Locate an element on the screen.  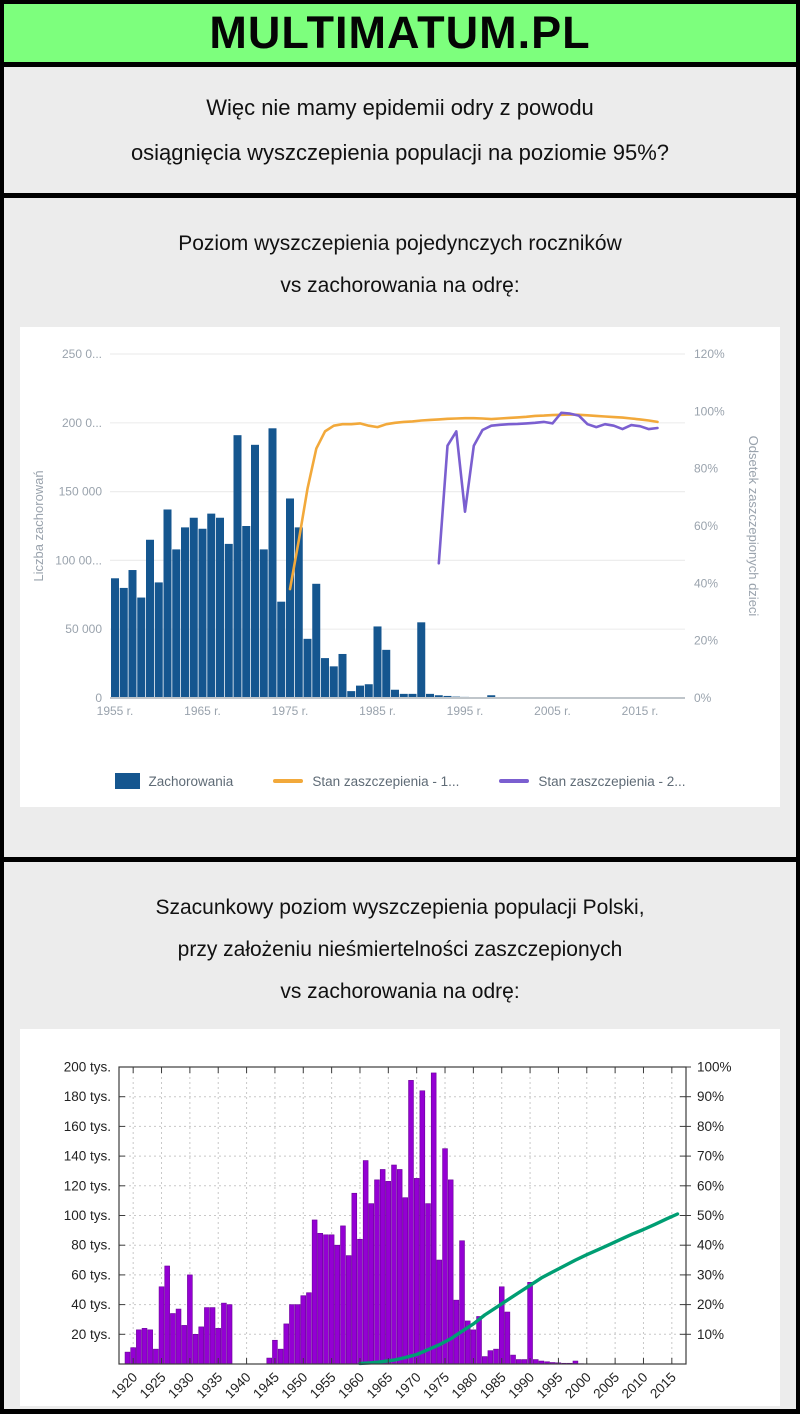
svg-text: 1920 is located at coordinates (124, 1386).